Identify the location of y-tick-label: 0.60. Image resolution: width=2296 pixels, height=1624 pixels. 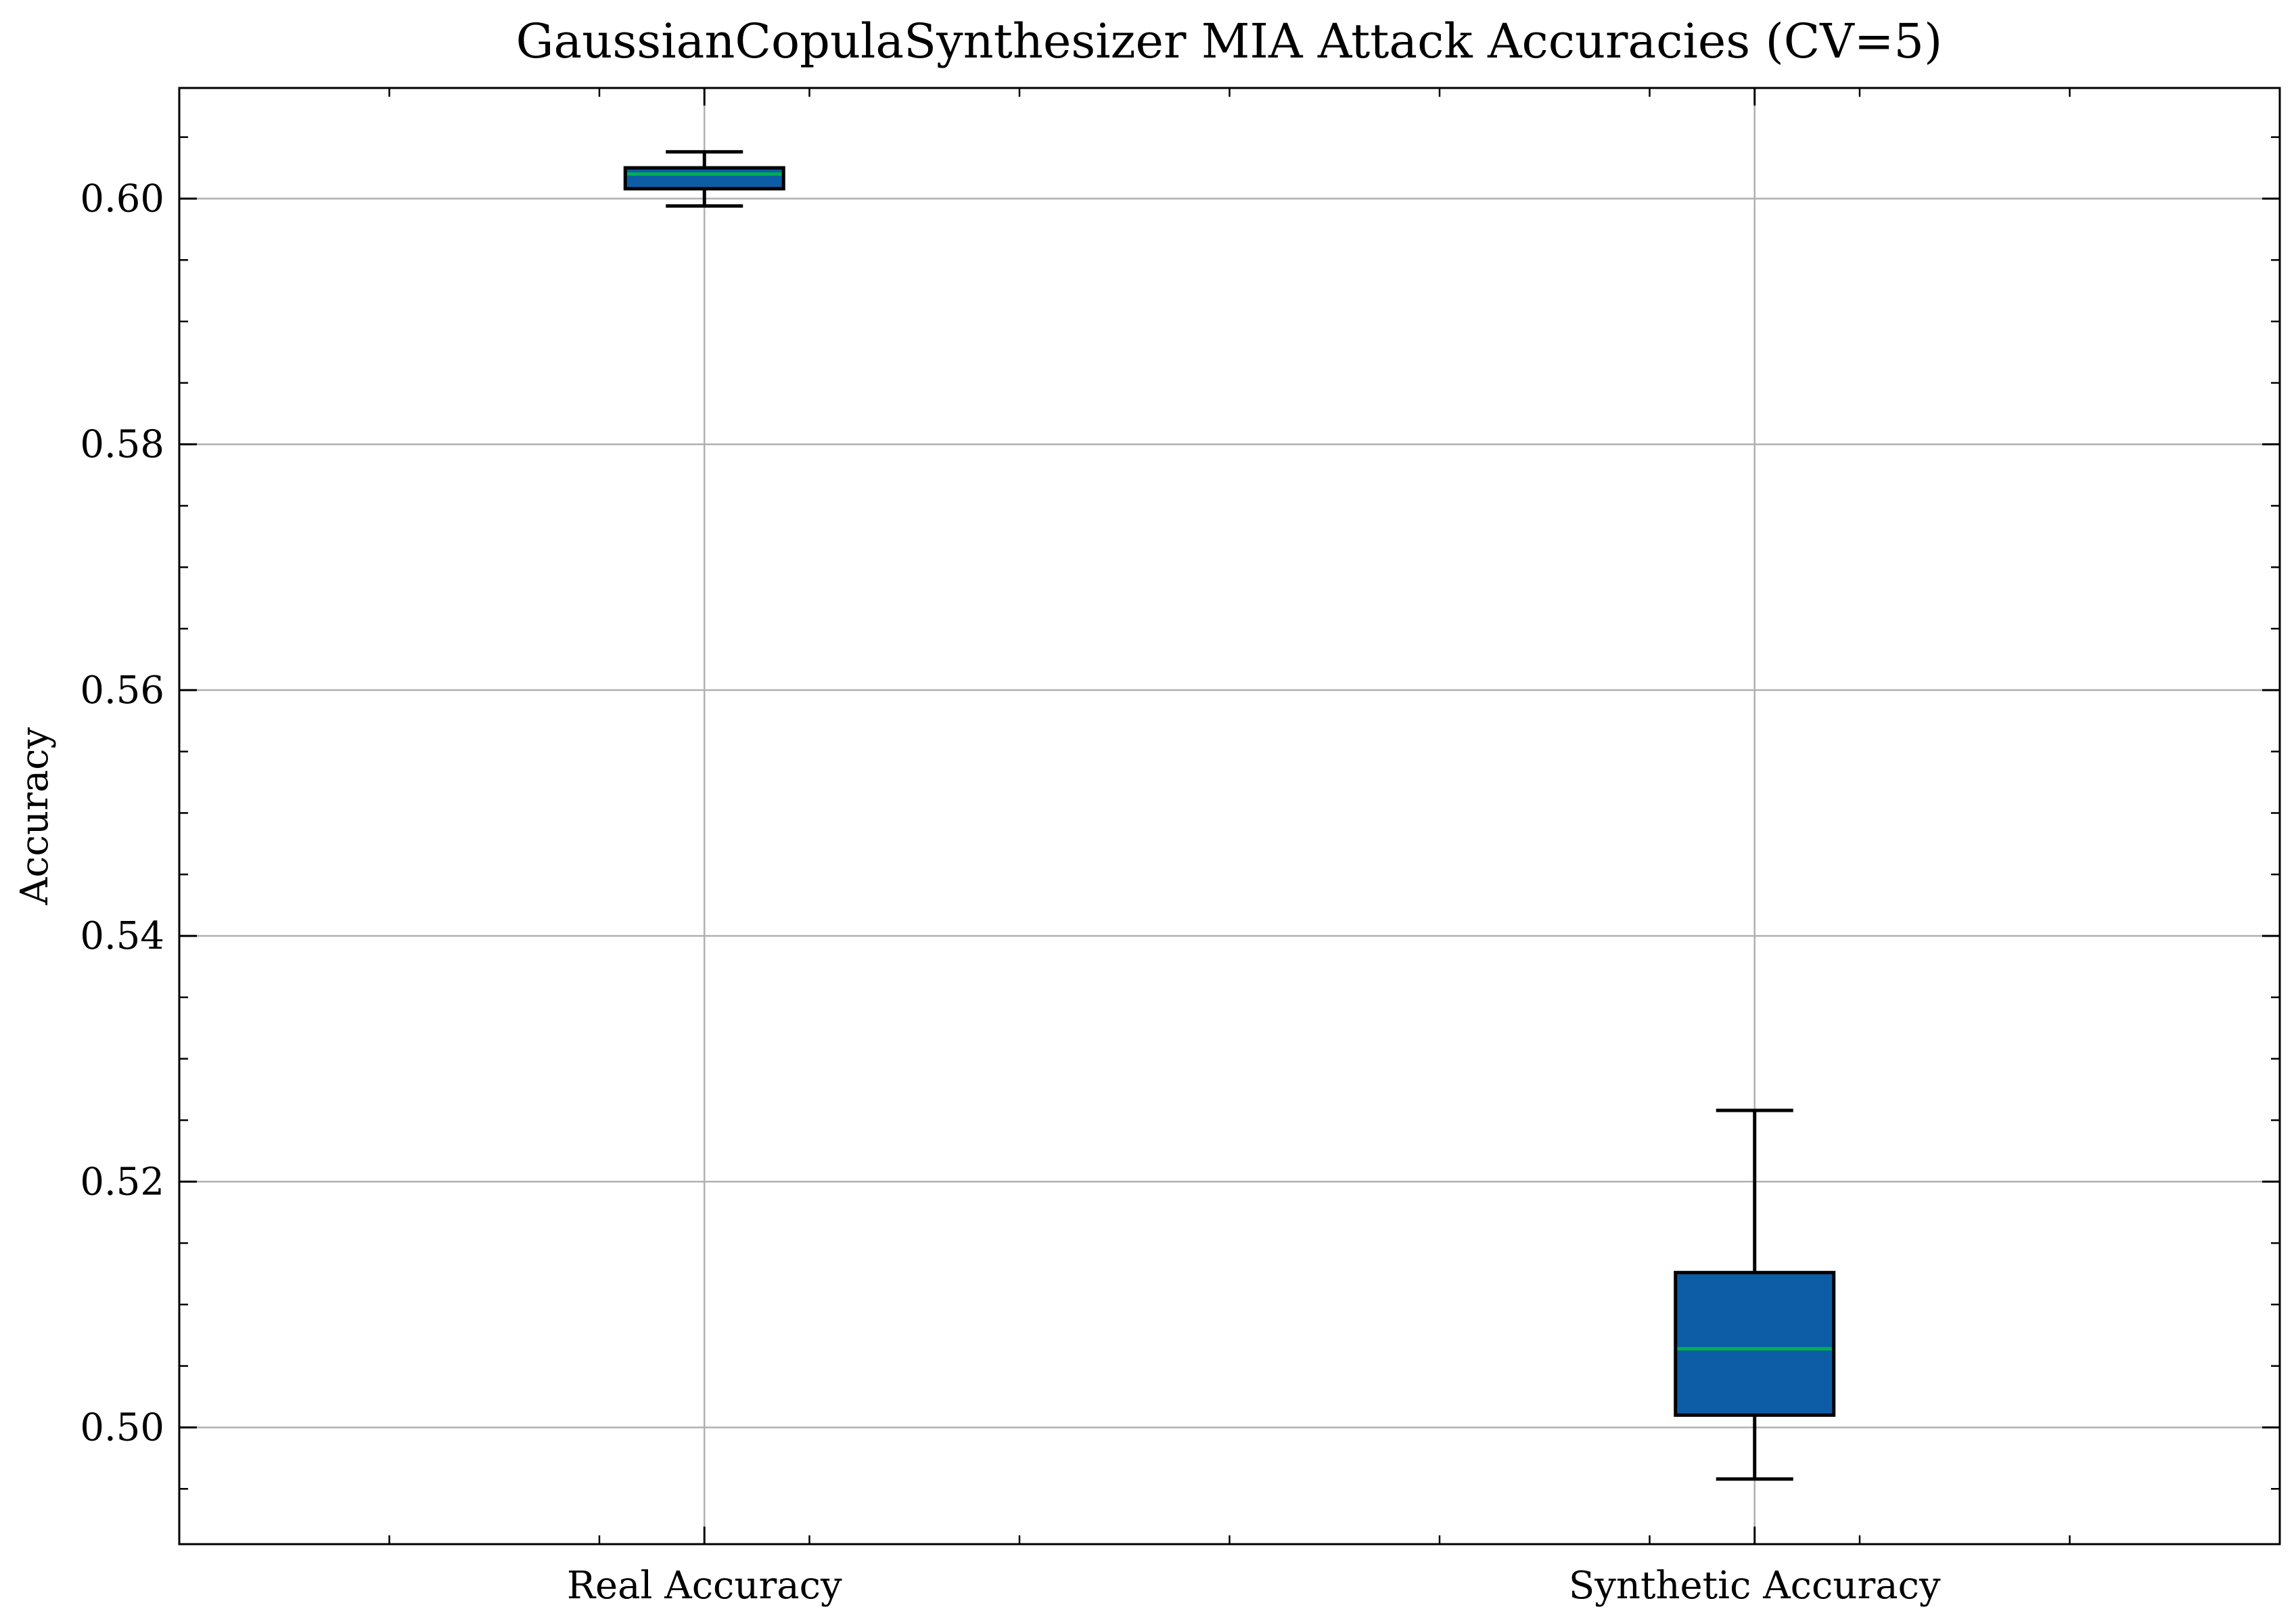
(122, 199).